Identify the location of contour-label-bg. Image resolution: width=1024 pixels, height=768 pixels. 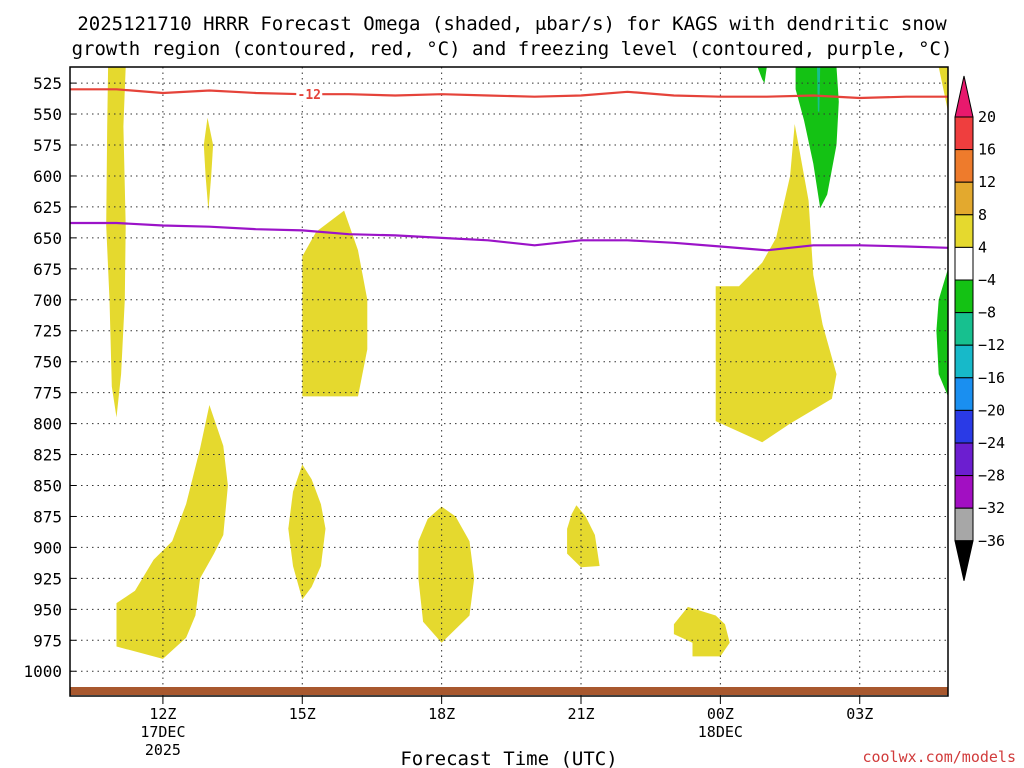
(309, 94).